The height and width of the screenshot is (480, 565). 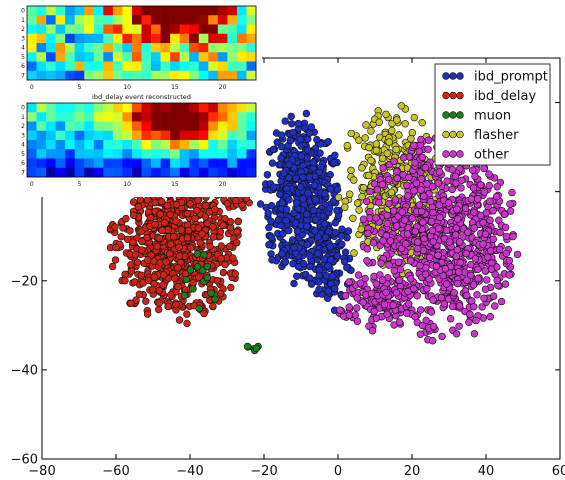 What do you see at coordinates (558, 471) in the screenshot?
I see `x-tick-label: 60` at bounding box center [558, 471].